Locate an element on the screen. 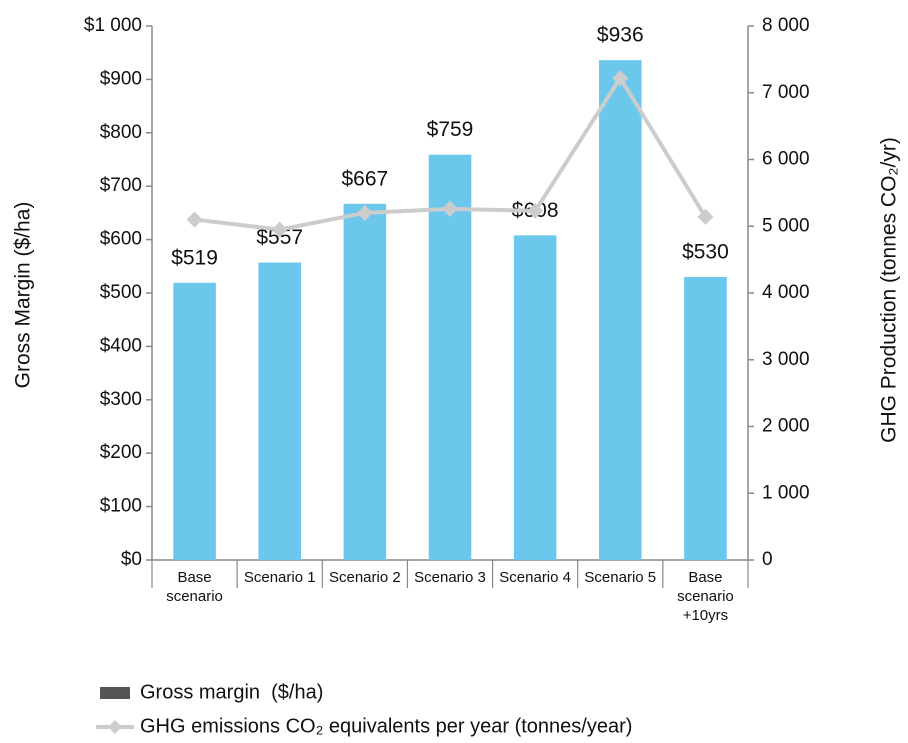 The width and height of the screenshot is (908, 743). y2-tick-label: 6 000 is located at coordinates (786, 159).